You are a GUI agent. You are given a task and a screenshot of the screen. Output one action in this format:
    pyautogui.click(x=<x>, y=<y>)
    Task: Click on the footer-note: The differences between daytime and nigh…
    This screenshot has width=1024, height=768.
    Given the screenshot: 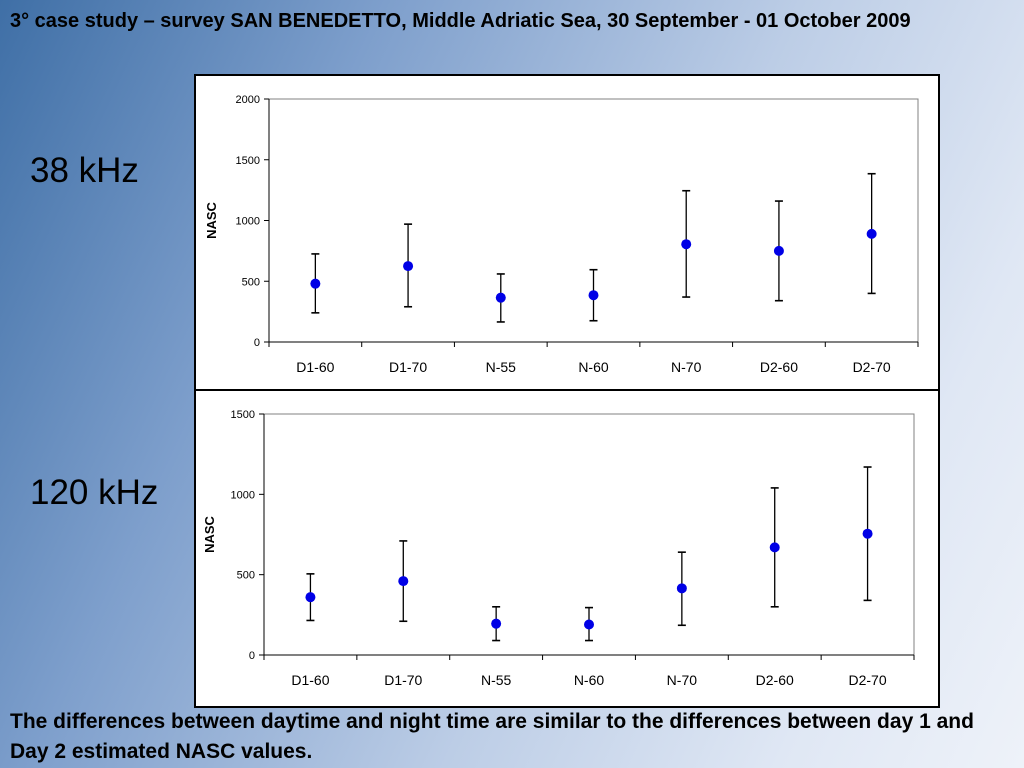 What is the action you would take?
    pyautogui.click(x=492, y=736)
    